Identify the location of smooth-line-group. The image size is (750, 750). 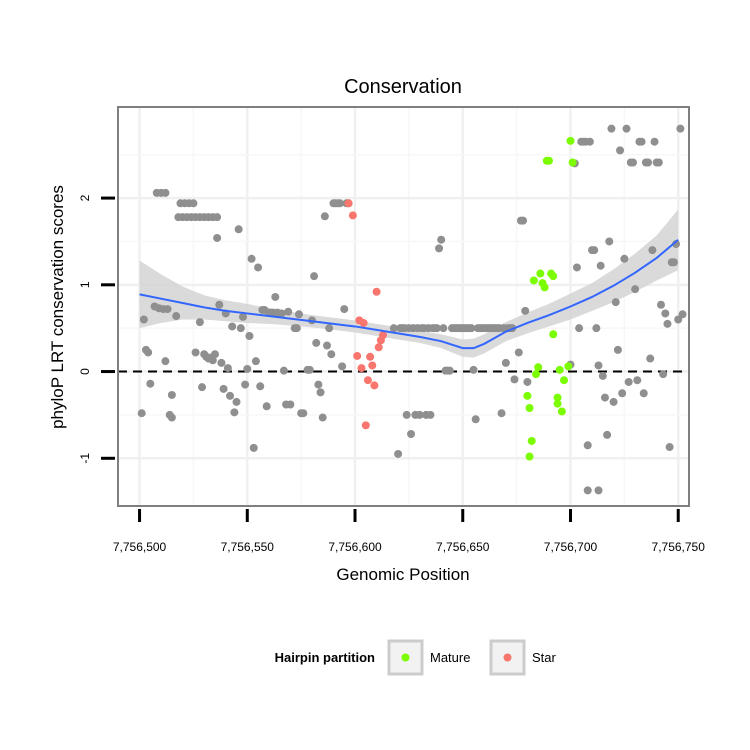
(409, 294).